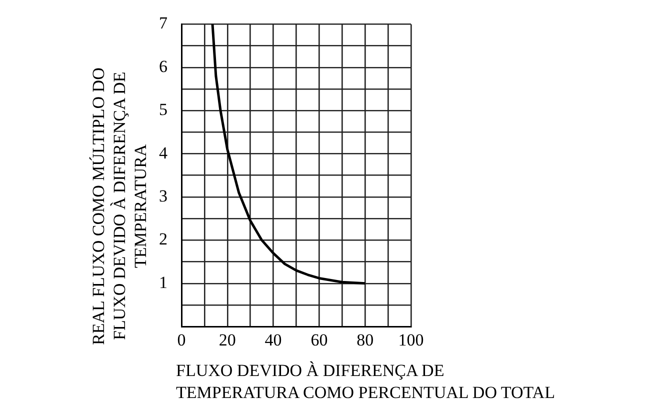 The image size is (661, 407). I want to click on x-tick-label: 100, so click(411, 340).